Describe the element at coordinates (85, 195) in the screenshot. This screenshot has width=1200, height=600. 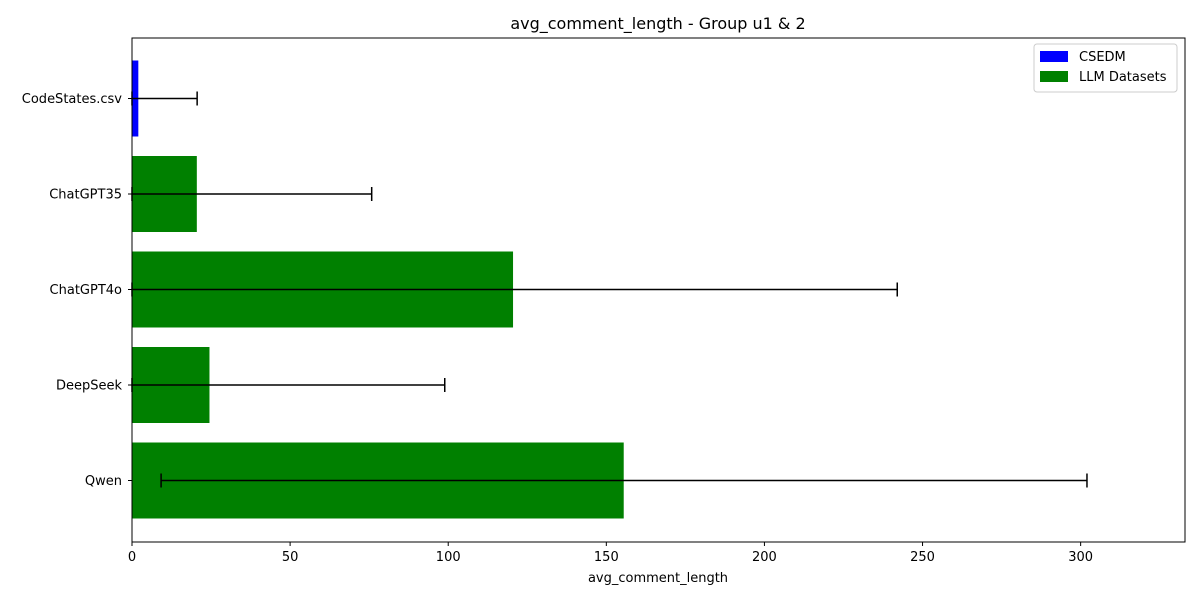
I see `y-tick-label: ChatGPT35` at that location.